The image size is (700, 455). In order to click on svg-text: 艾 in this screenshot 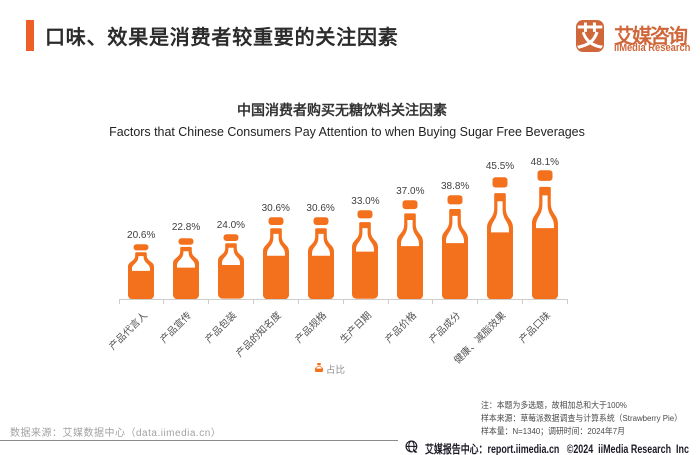, I will do `click(590, 37)`.